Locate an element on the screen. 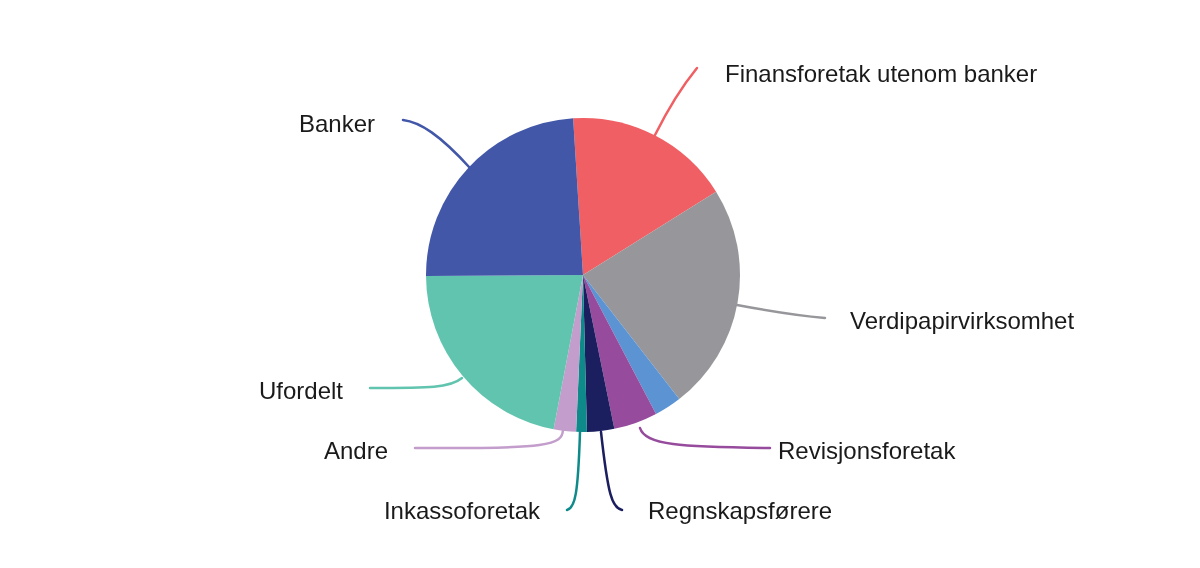  slice-label: Inkassoforetak is located at coordinates (462, 510).